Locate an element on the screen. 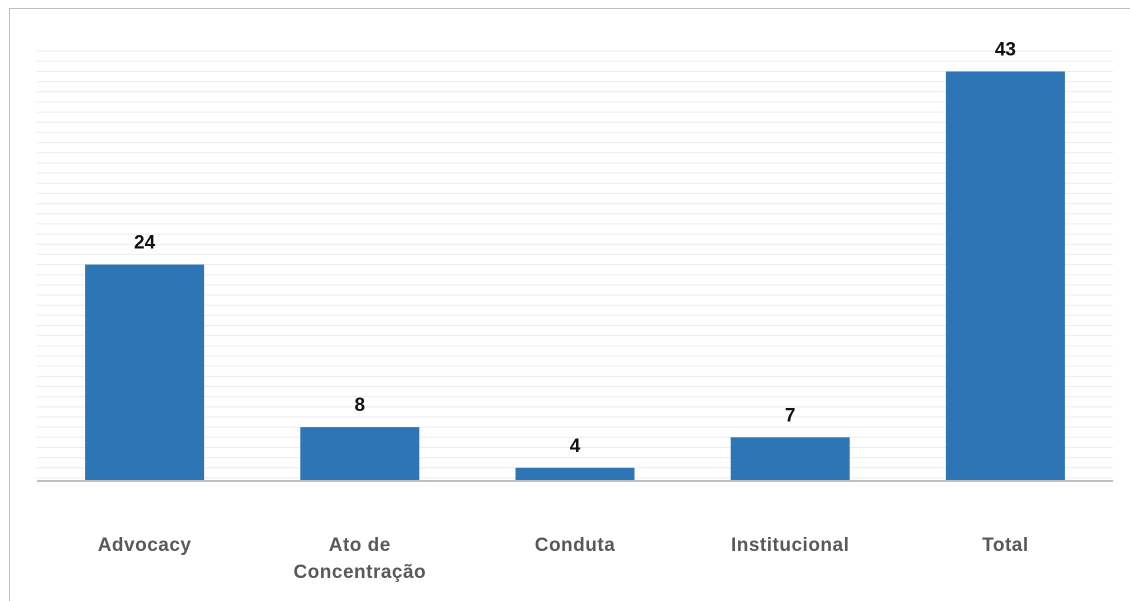 The width and height of the screenshot is (1130, 601). data-label: 7 is located at coordinates (790, 415).